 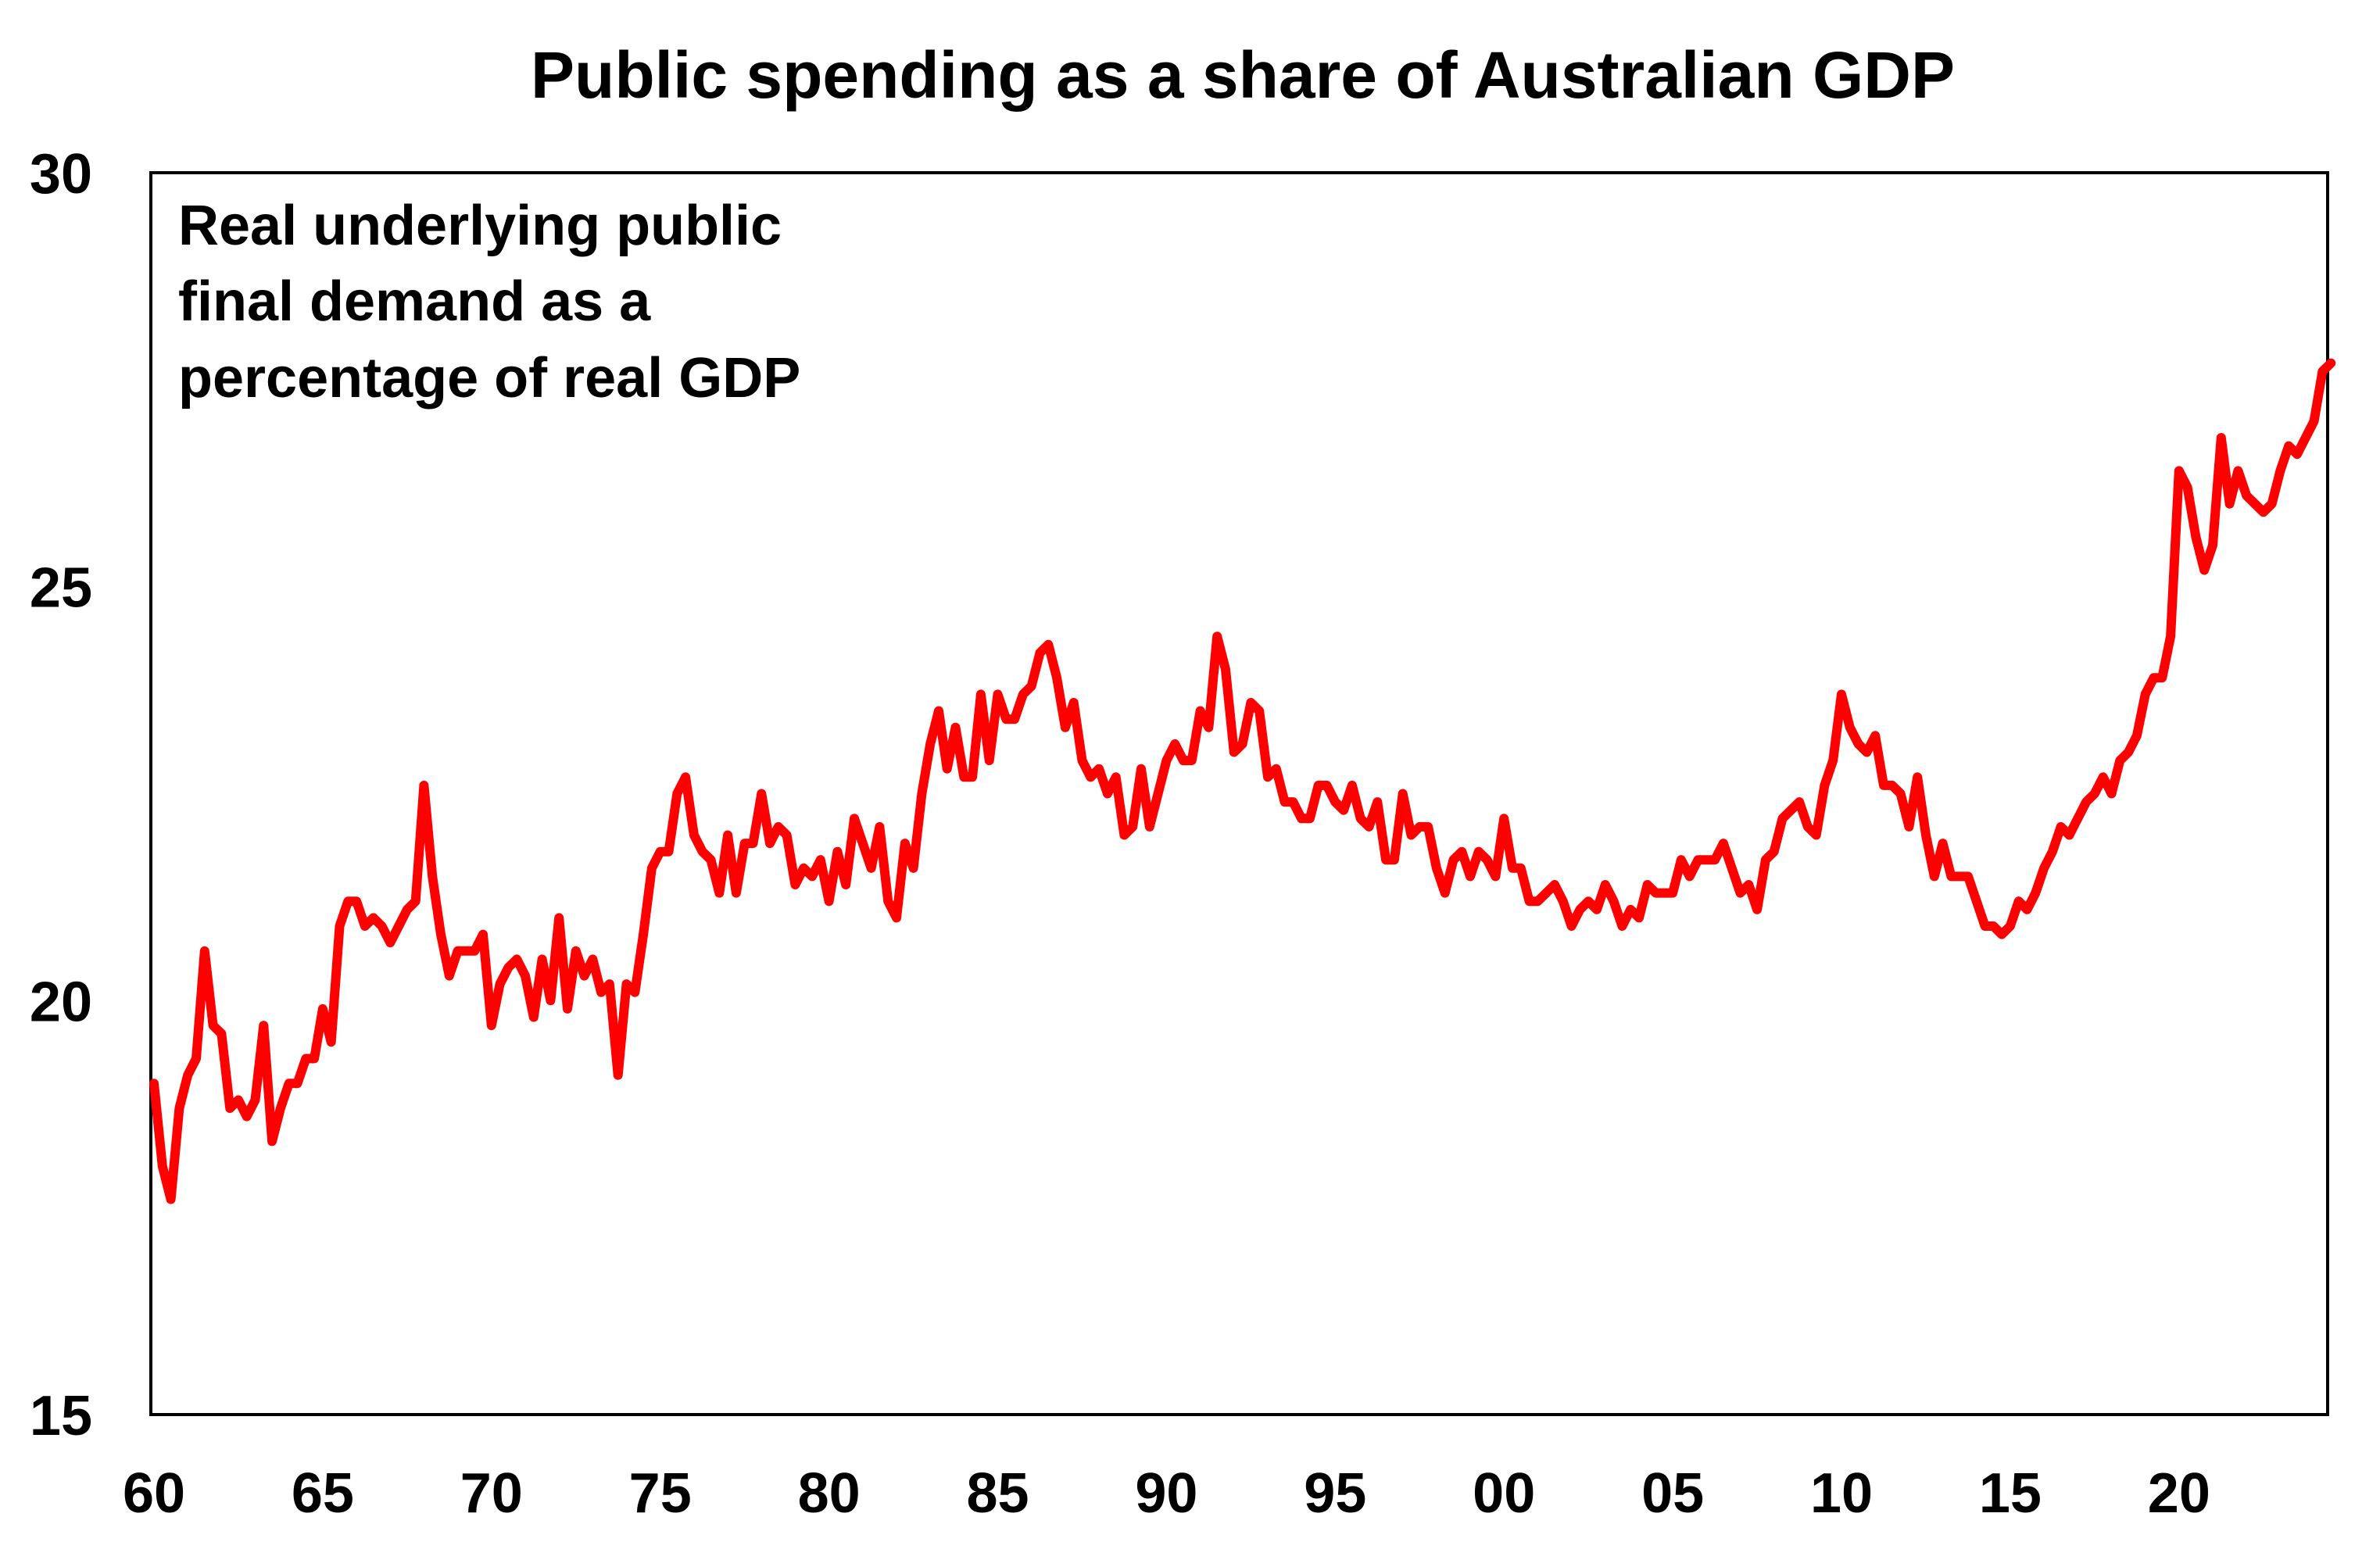 What do you see at coordinates (1335, 1493) in the screenshot?
I see `x-tick-label: 95` at bounding box center [1335, 1493].